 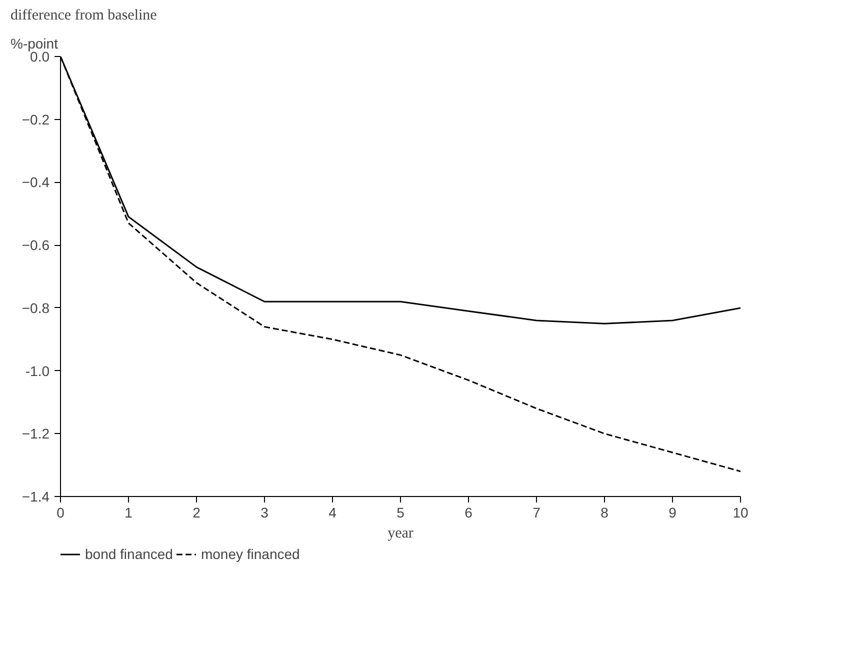 I want to click on y-tick-label: −0.6, so click(x=36, y=245).